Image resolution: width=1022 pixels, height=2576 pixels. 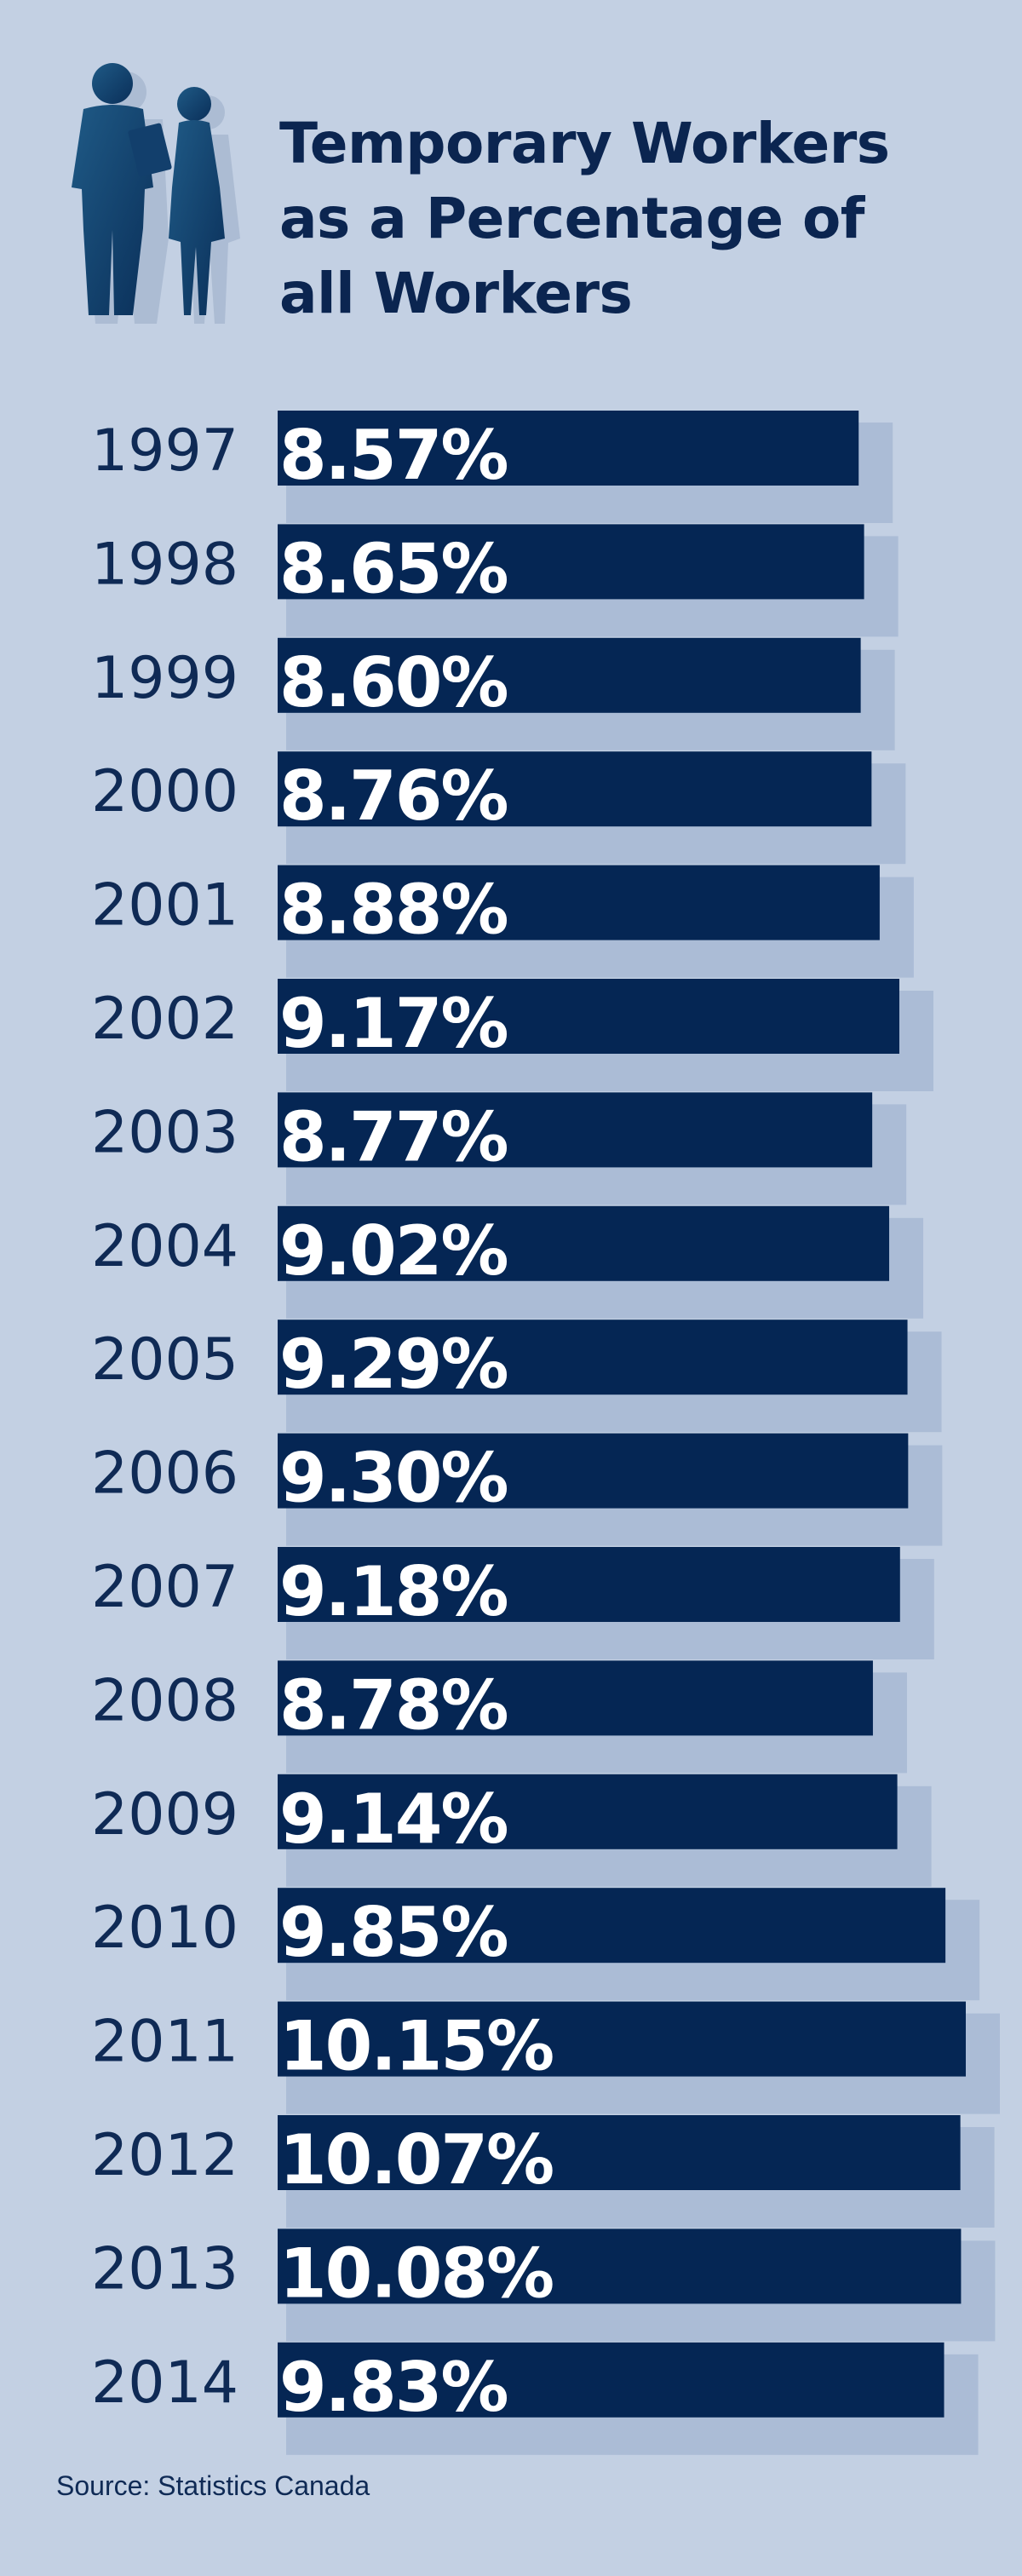 I want to click on year-label-1999: 1999, so click(x=164, y=679).